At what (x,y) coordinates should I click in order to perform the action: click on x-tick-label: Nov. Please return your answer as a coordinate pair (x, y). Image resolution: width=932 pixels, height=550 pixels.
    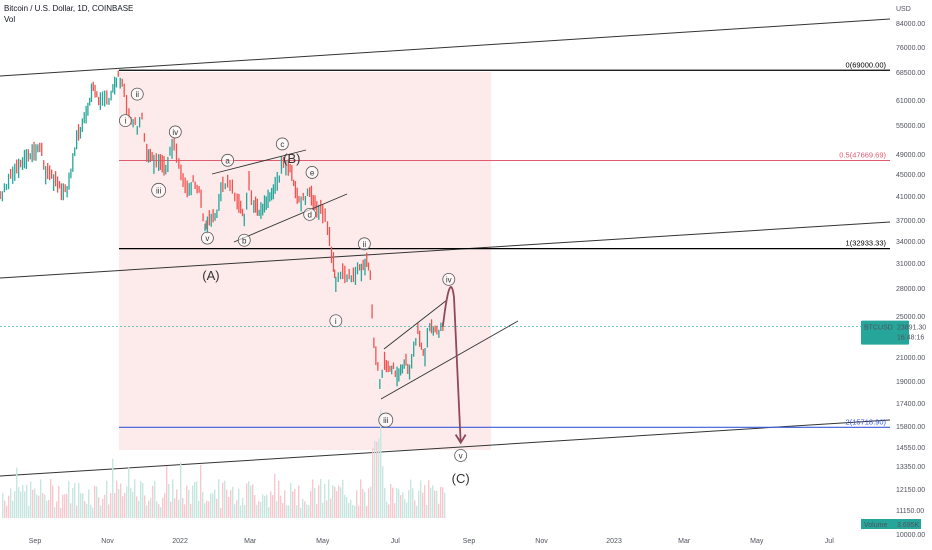
    Looking at the image, I should click on (107, 541).